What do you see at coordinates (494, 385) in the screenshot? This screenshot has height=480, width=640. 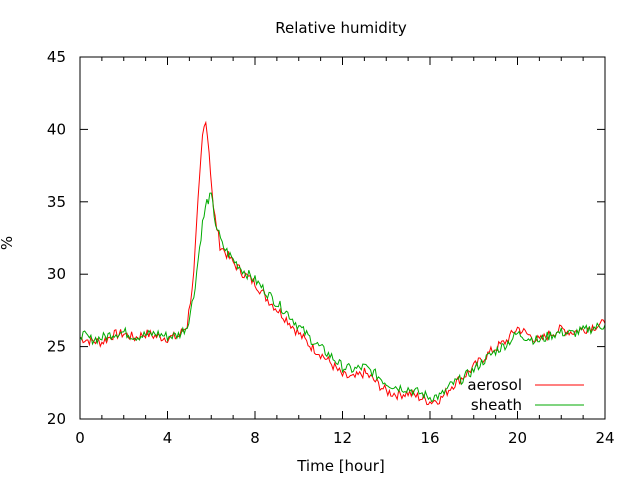 I see `legend-label-aerosol: aerosol` at bounding box center [494, 385].